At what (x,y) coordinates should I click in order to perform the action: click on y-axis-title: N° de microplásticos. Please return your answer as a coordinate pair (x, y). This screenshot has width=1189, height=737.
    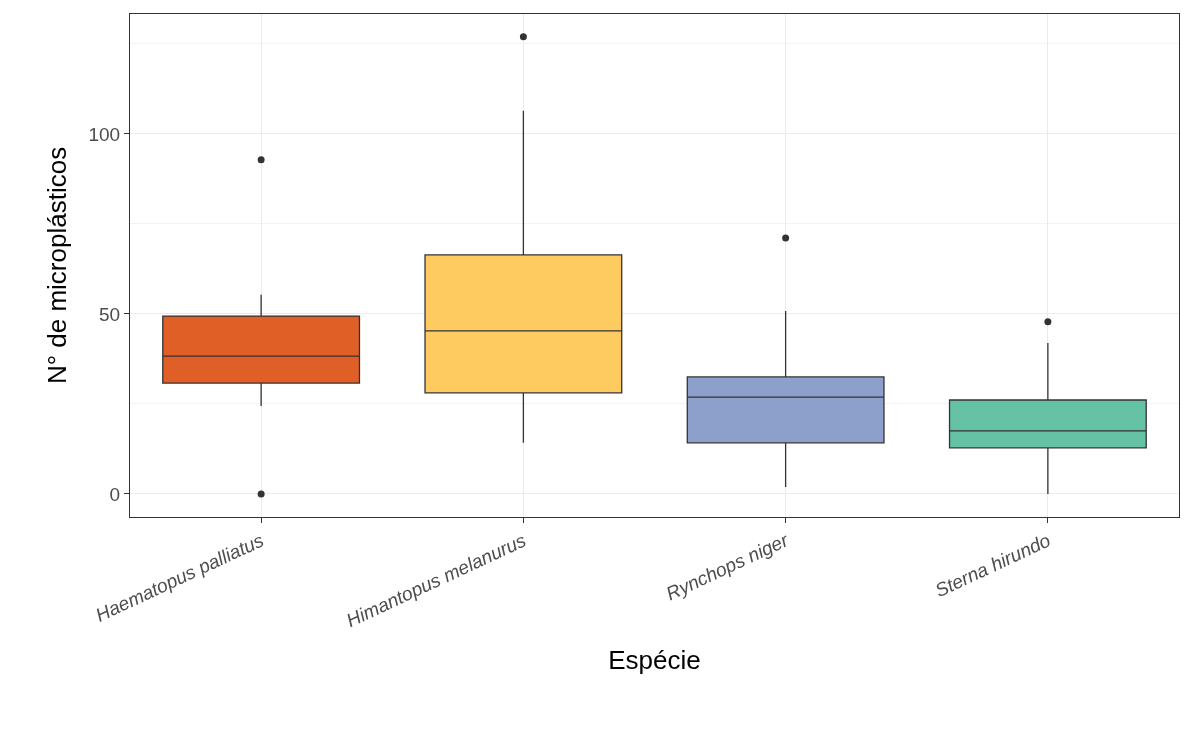
    Looking at the image, I should click on (56, 265).